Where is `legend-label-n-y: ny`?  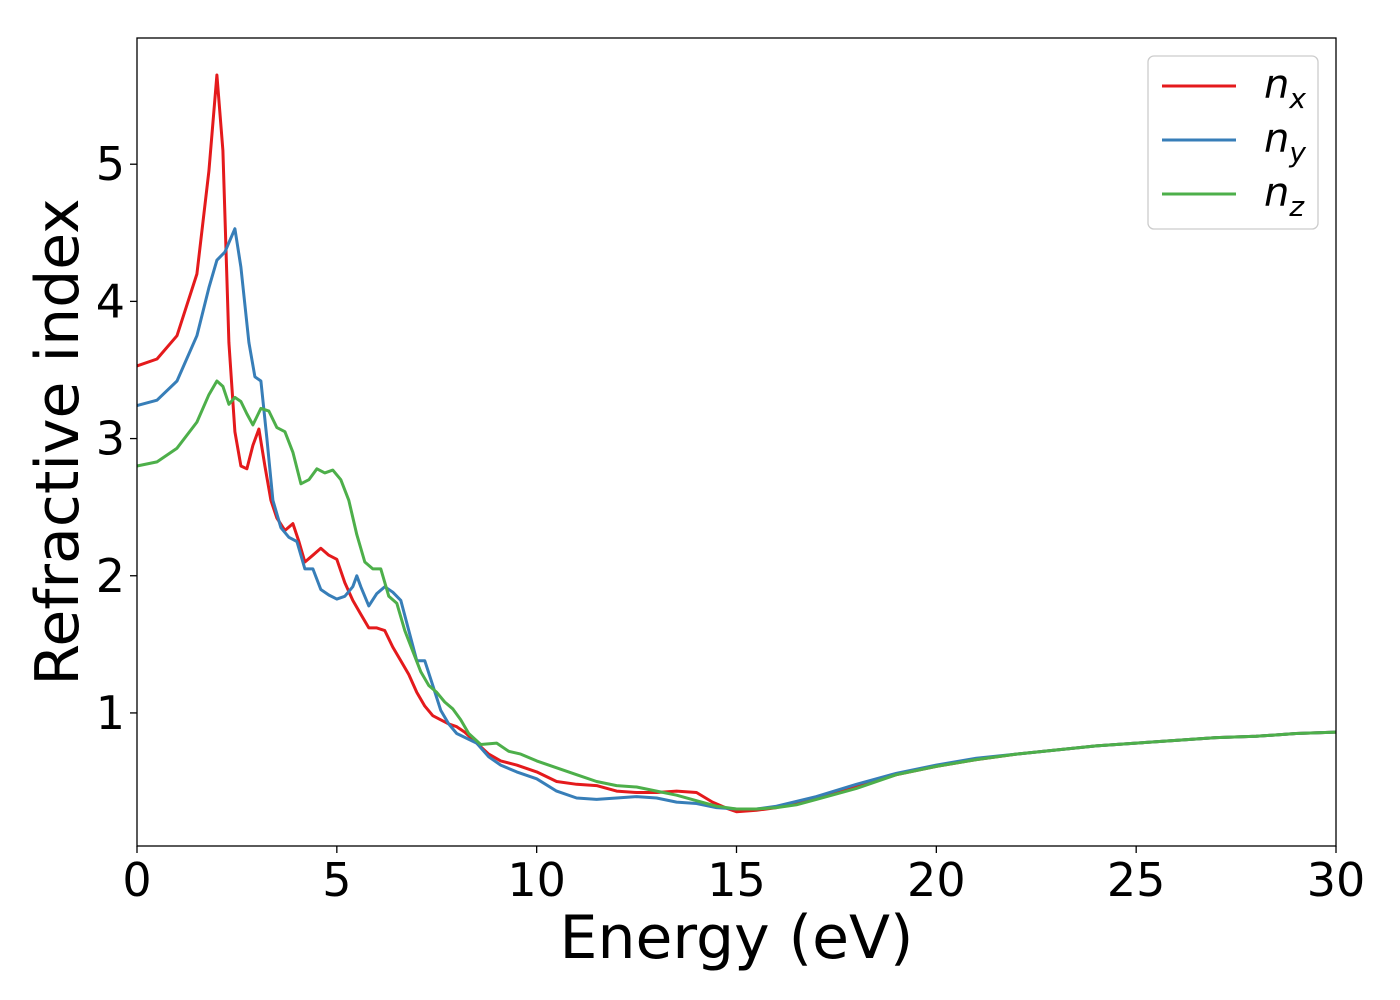
legend-label-n-y: ny is located at coordinates (1285, 142).